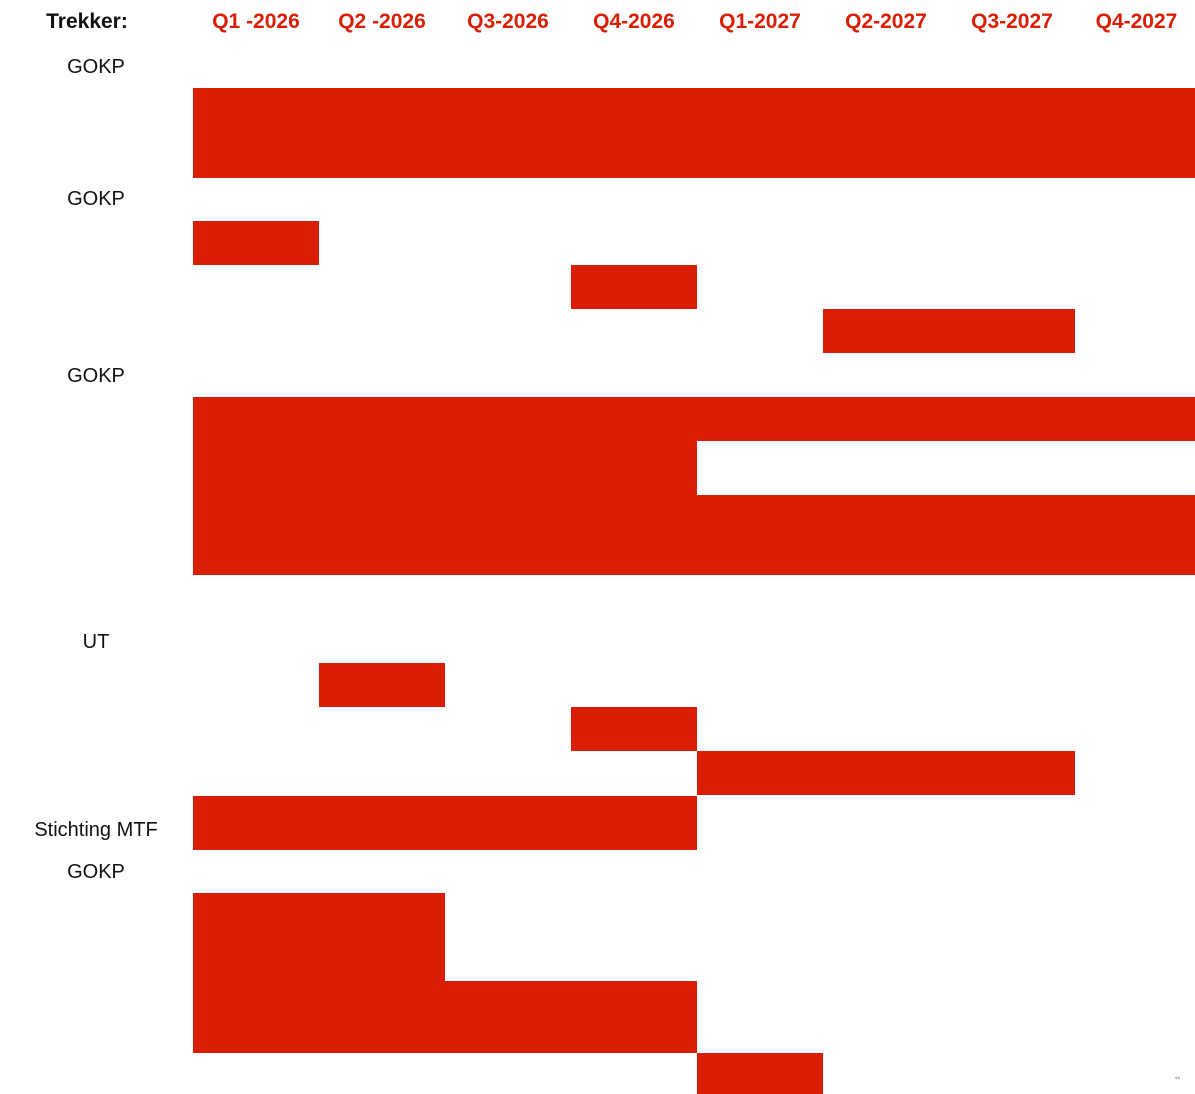 The image size is (1195, 1094). Describe the element at coordinates (1137, 21) in the screenshot. I see `period-label-8: Q4-2027` at that location.